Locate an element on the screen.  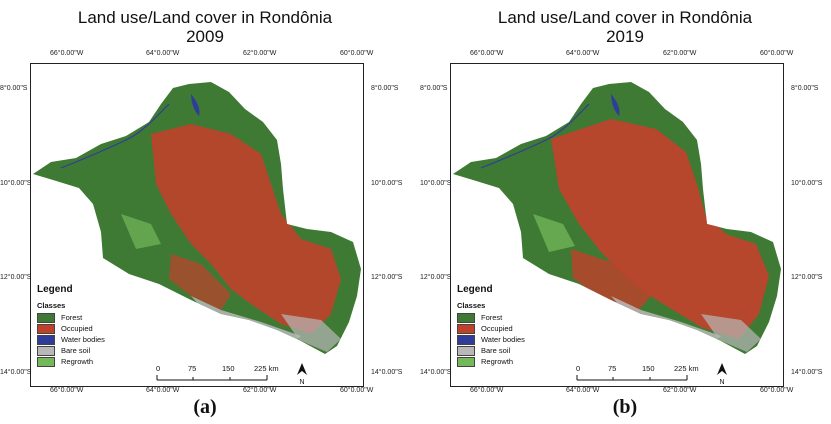
panel-caption: (a) is located at coordinates (205, 407).